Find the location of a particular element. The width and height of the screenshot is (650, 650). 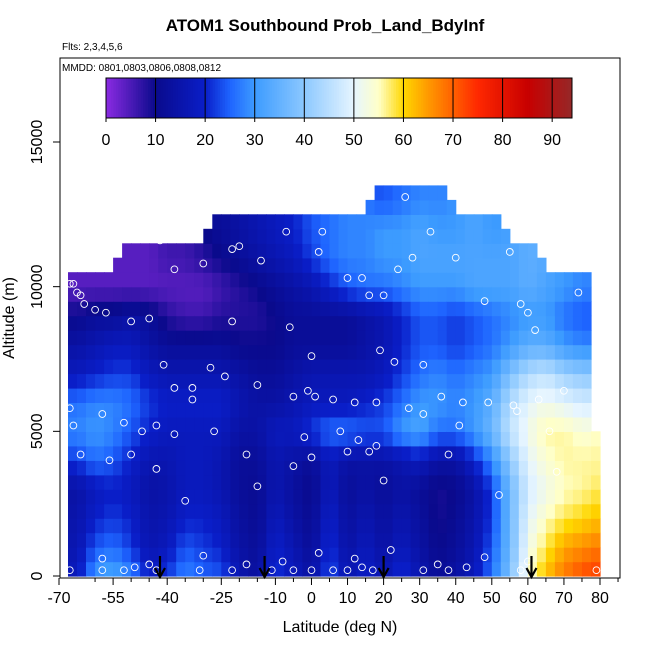

colorbar-tick-label: 80 is located at coordinates (503, 140).